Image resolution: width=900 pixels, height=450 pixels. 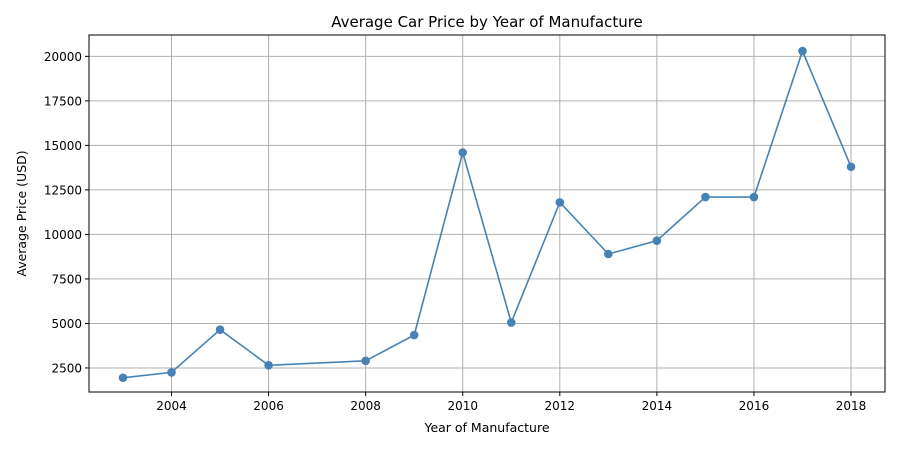 I want to click on y-axis-ticks: 2500 5000 7500 10000 12500 15000 17500 20000, so click(x=66, y=212).